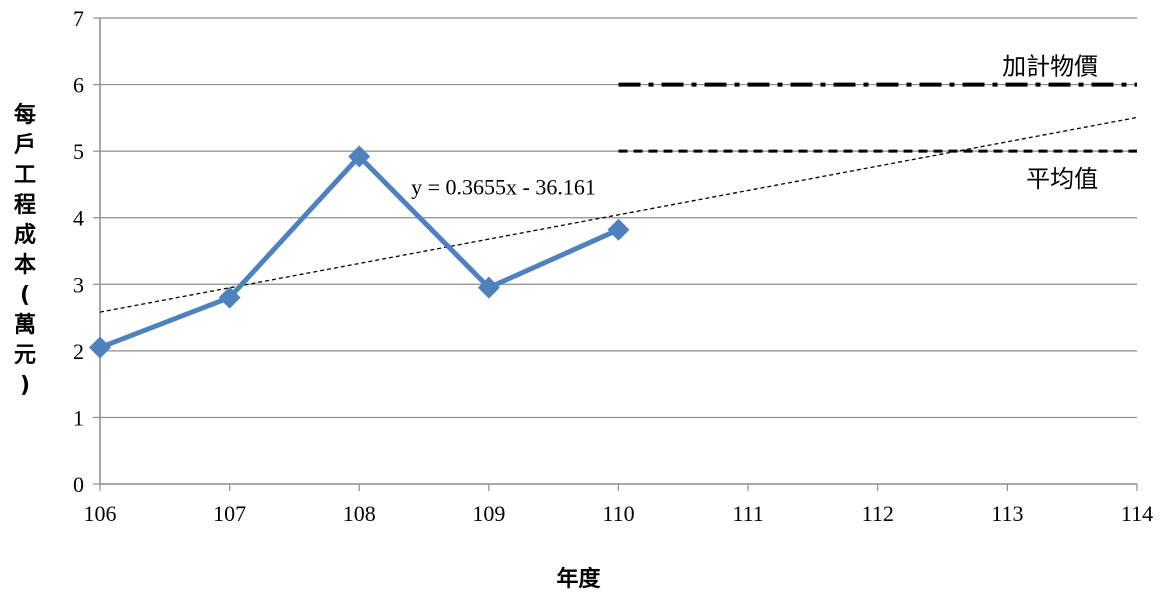 The width and height of the screenshot is (1170, 601). I want to click on y-axis-label-char: 每, so click(25, 115).